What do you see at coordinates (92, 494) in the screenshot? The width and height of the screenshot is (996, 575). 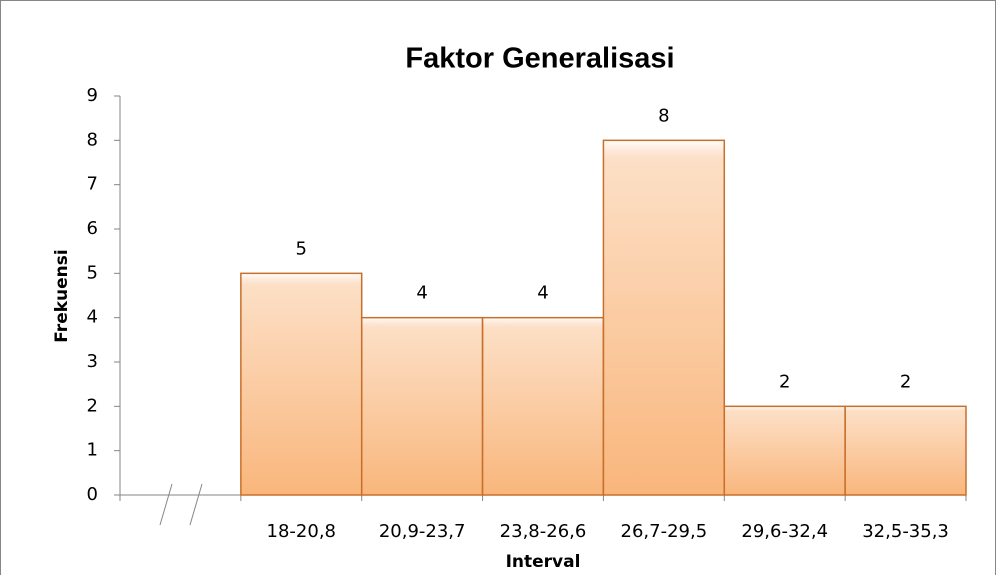 I see `y-tick-label: 0` at bounding box center [92, 494].